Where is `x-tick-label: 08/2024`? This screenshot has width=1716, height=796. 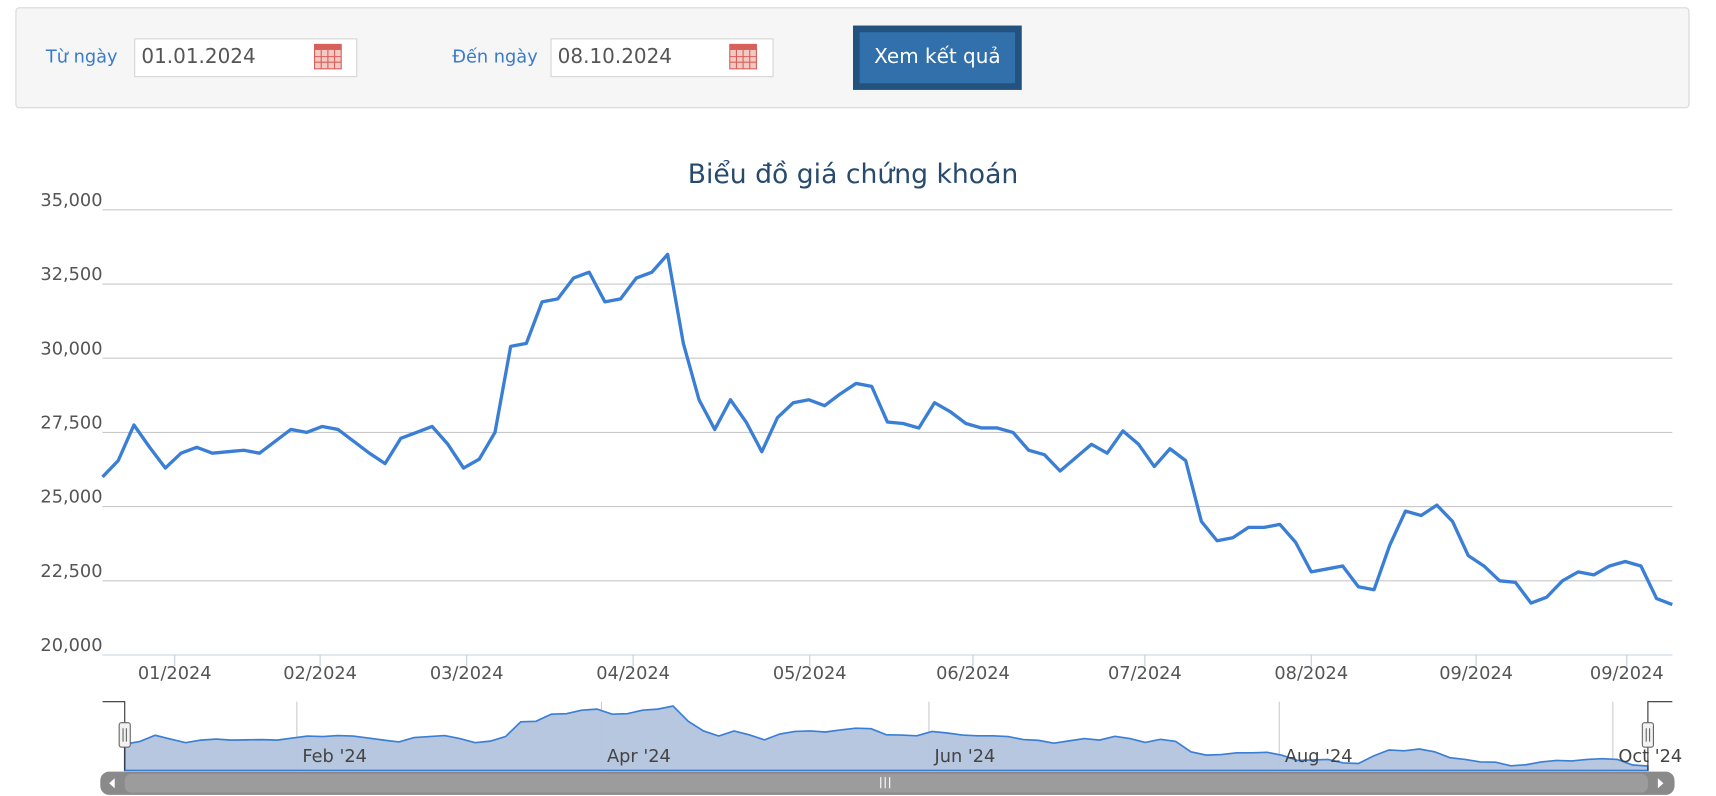 x-tick-label: 08/2024 is located at coordinates (1311, 674).